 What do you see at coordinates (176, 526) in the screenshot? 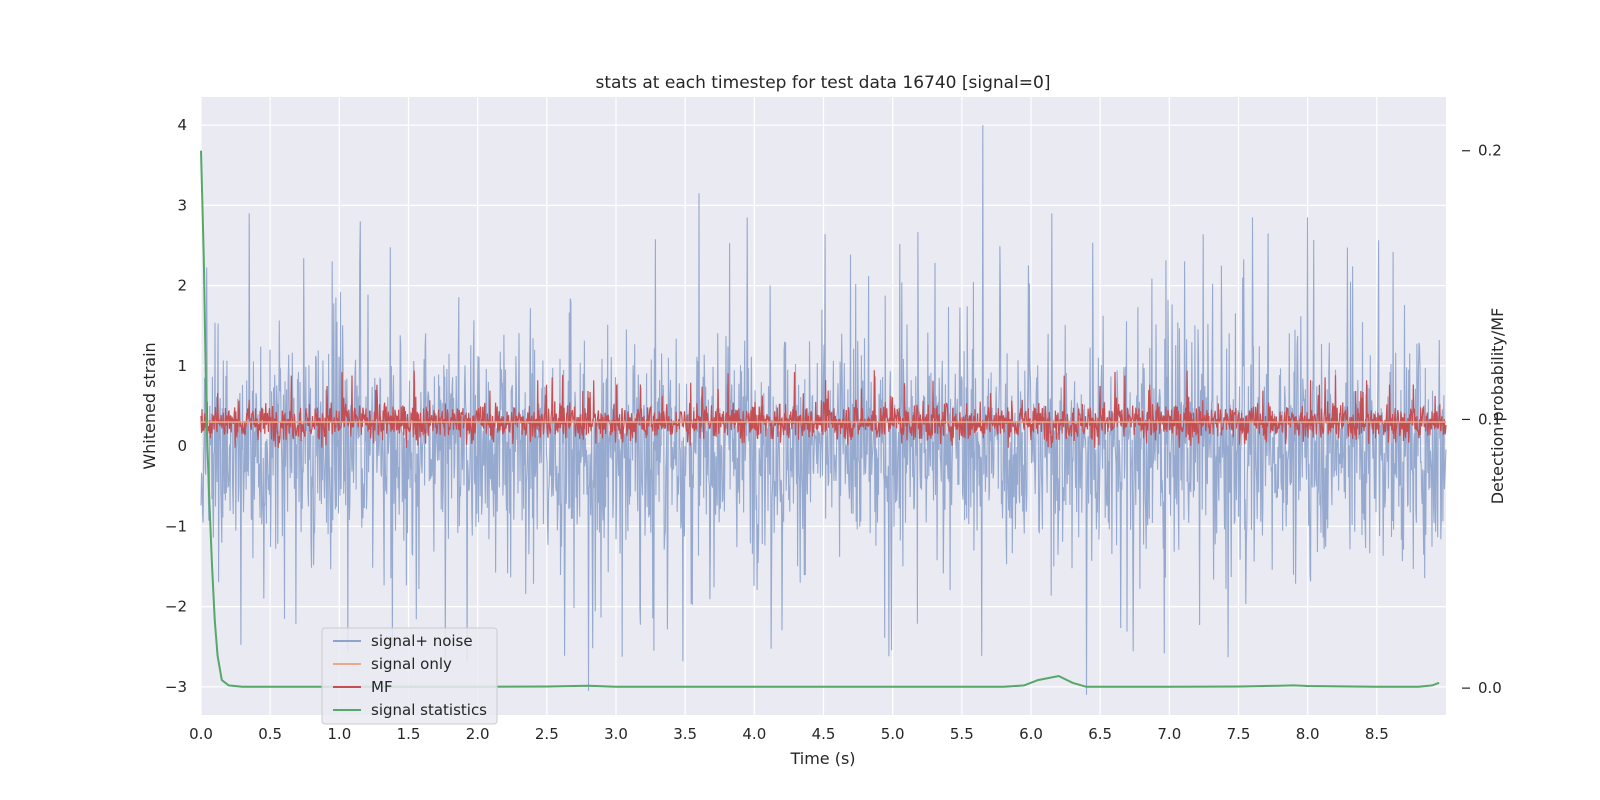
I see `y-tick-label: −1` at bounding box center [176, 526].